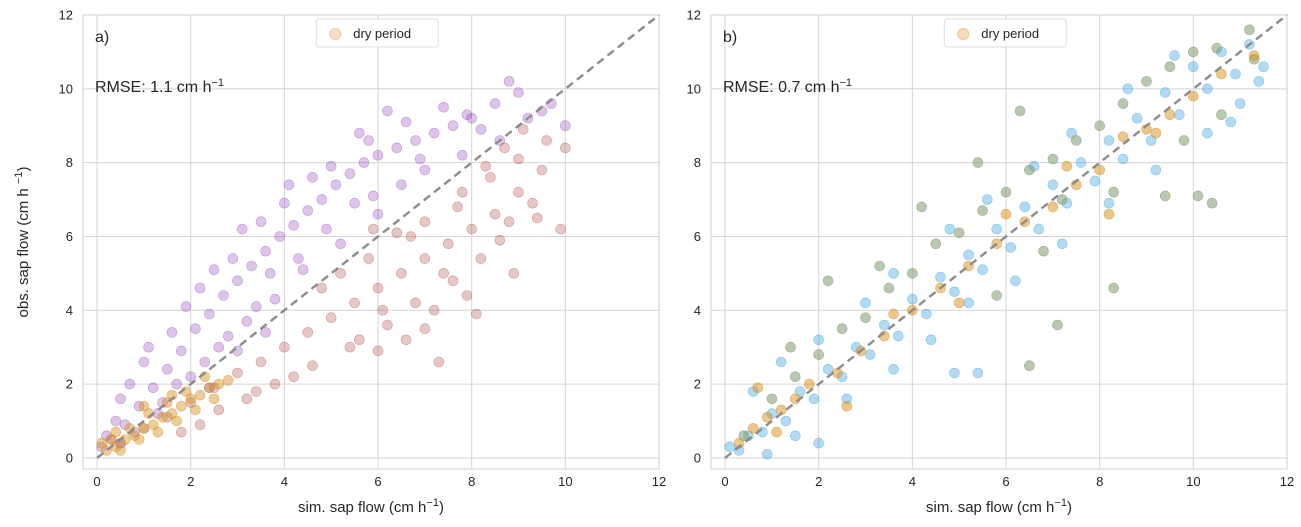 The width and height of the screenshot is (1301, 527). What do you see at coordinates (371, 506) in the screenshot?
I see `x-axis-label: sim. sap flow (cm h−1)` at bounding box center [371, 506].